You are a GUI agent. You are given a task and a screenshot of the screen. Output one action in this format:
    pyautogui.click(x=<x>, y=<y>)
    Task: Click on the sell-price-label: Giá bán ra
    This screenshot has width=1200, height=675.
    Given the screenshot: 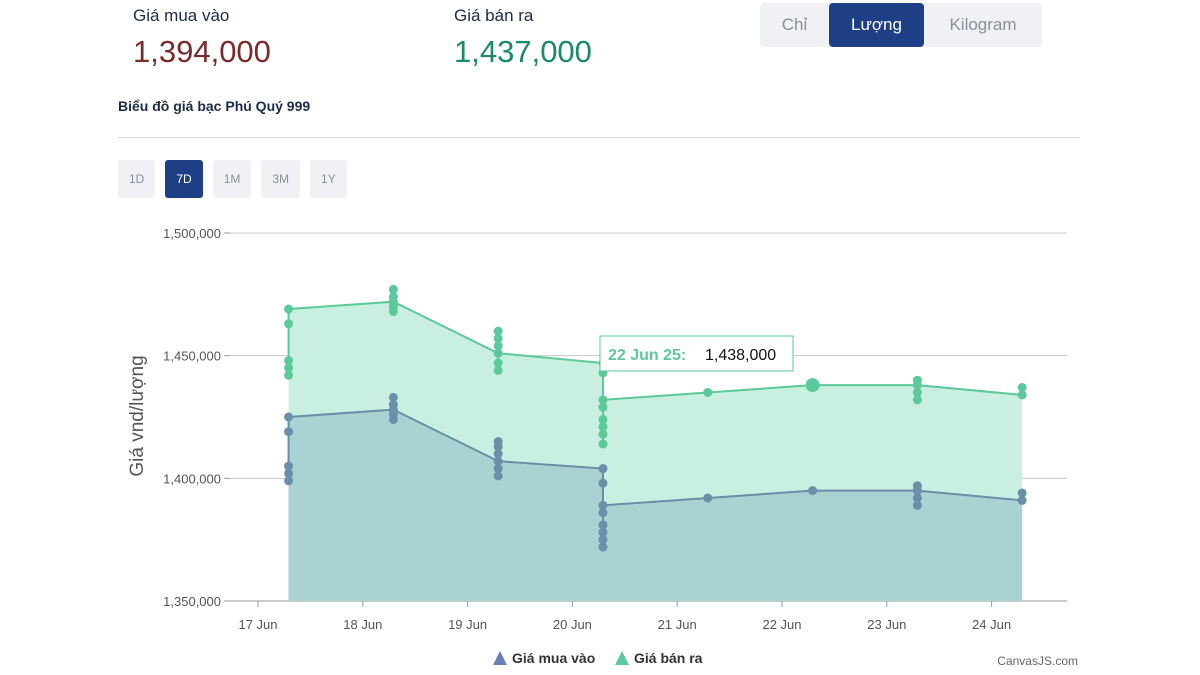 What is the action you would take?
    pyautogui.click(x=494, y=15)
    